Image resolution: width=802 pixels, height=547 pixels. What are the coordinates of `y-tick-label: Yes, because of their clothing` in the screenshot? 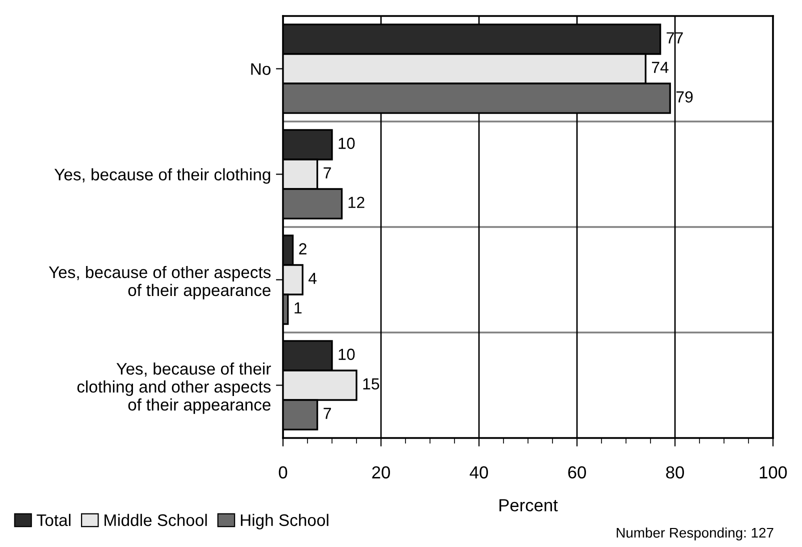 It's located at (162, 176).